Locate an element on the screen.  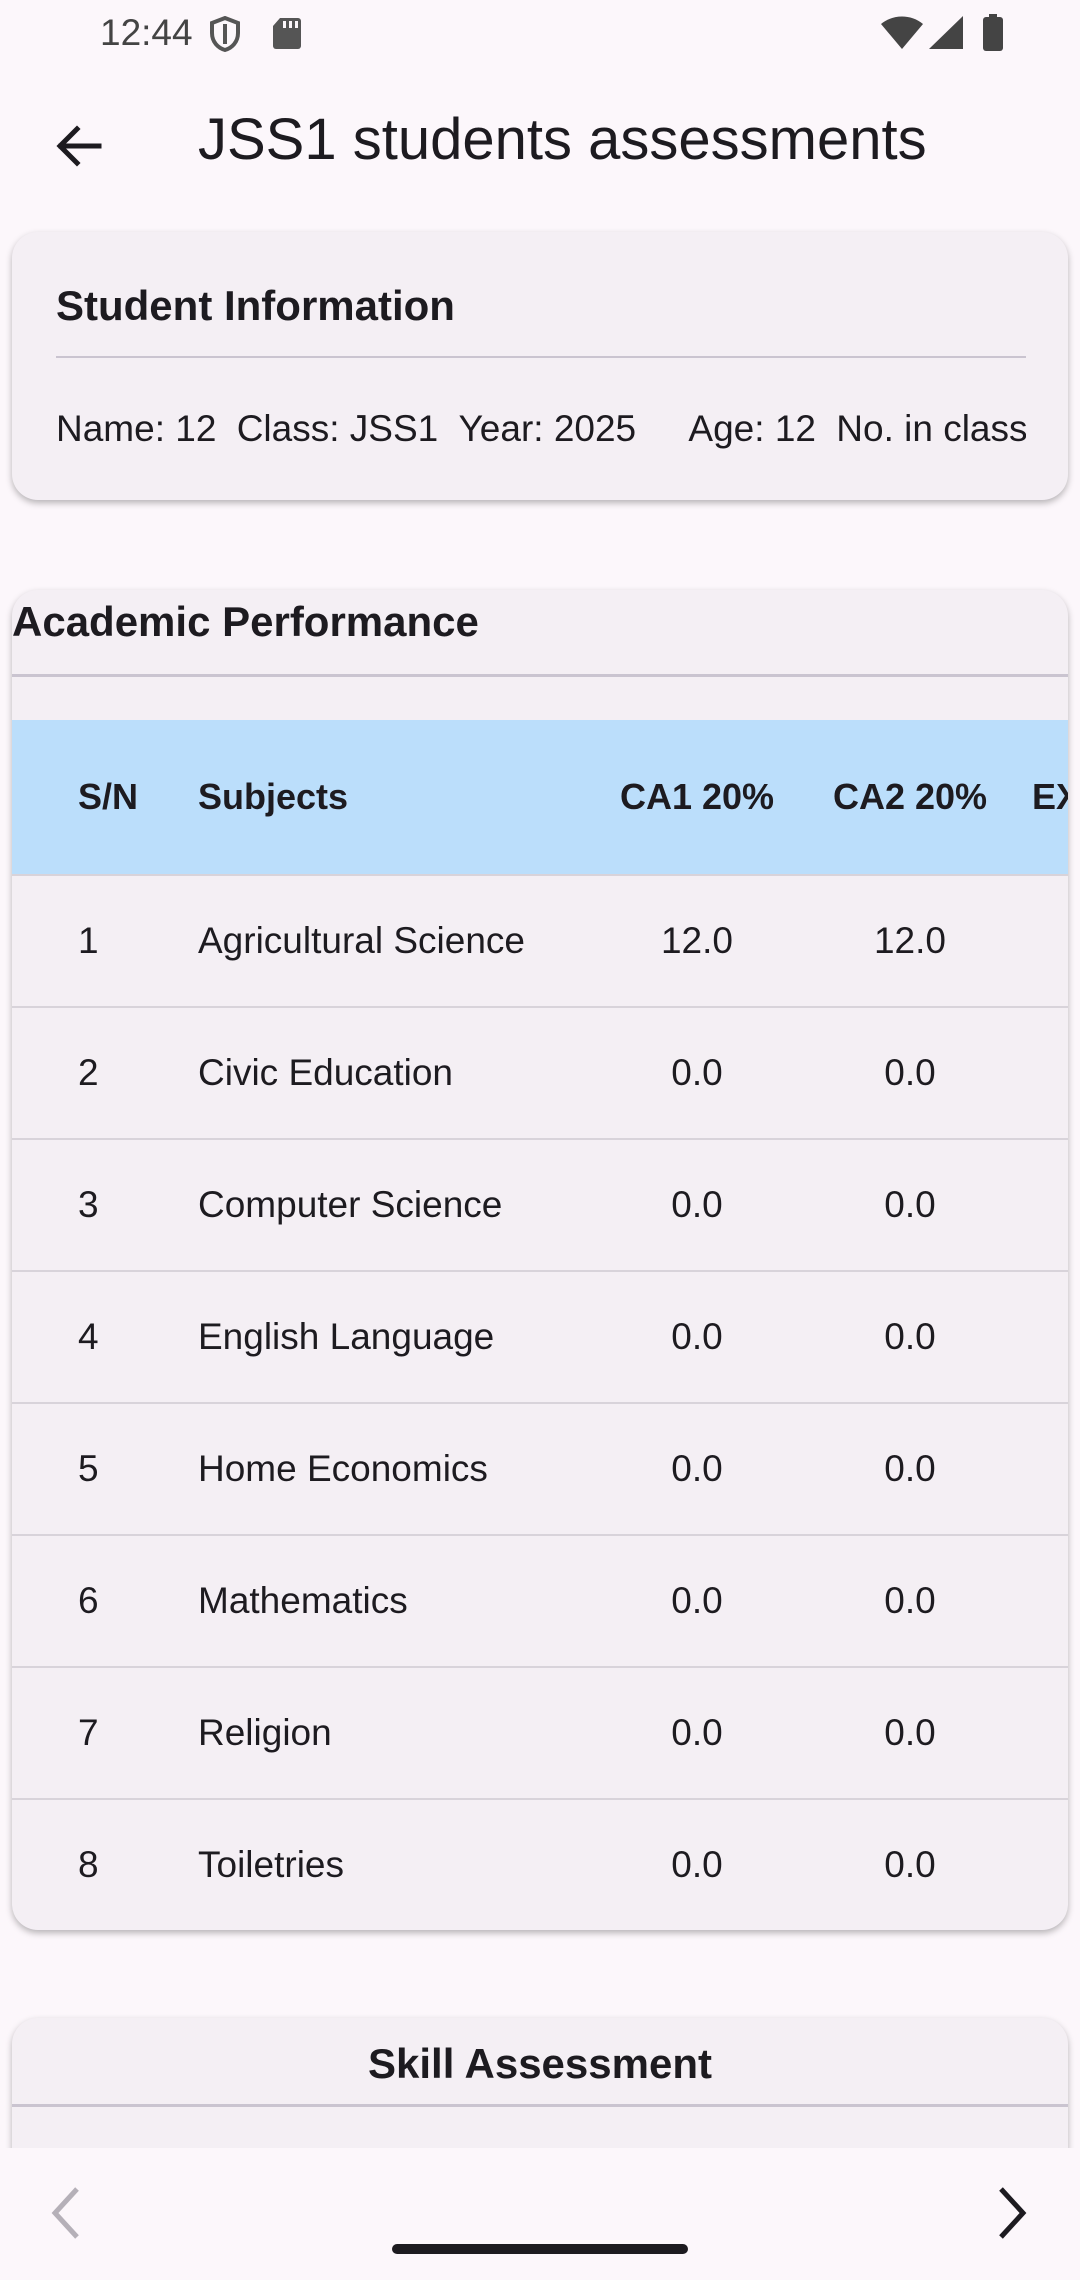
table-row: 1 Agricultural Science 12.0 12.0 is located at coordinates (540, 942).